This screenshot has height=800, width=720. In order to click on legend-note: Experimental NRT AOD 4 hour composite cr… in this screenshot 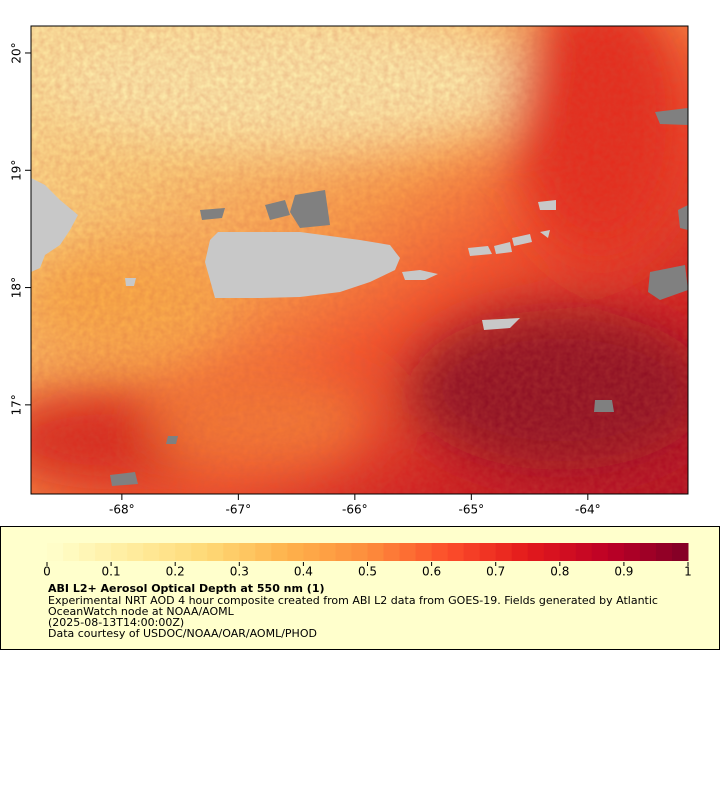, I will do `click(353, 600)`.